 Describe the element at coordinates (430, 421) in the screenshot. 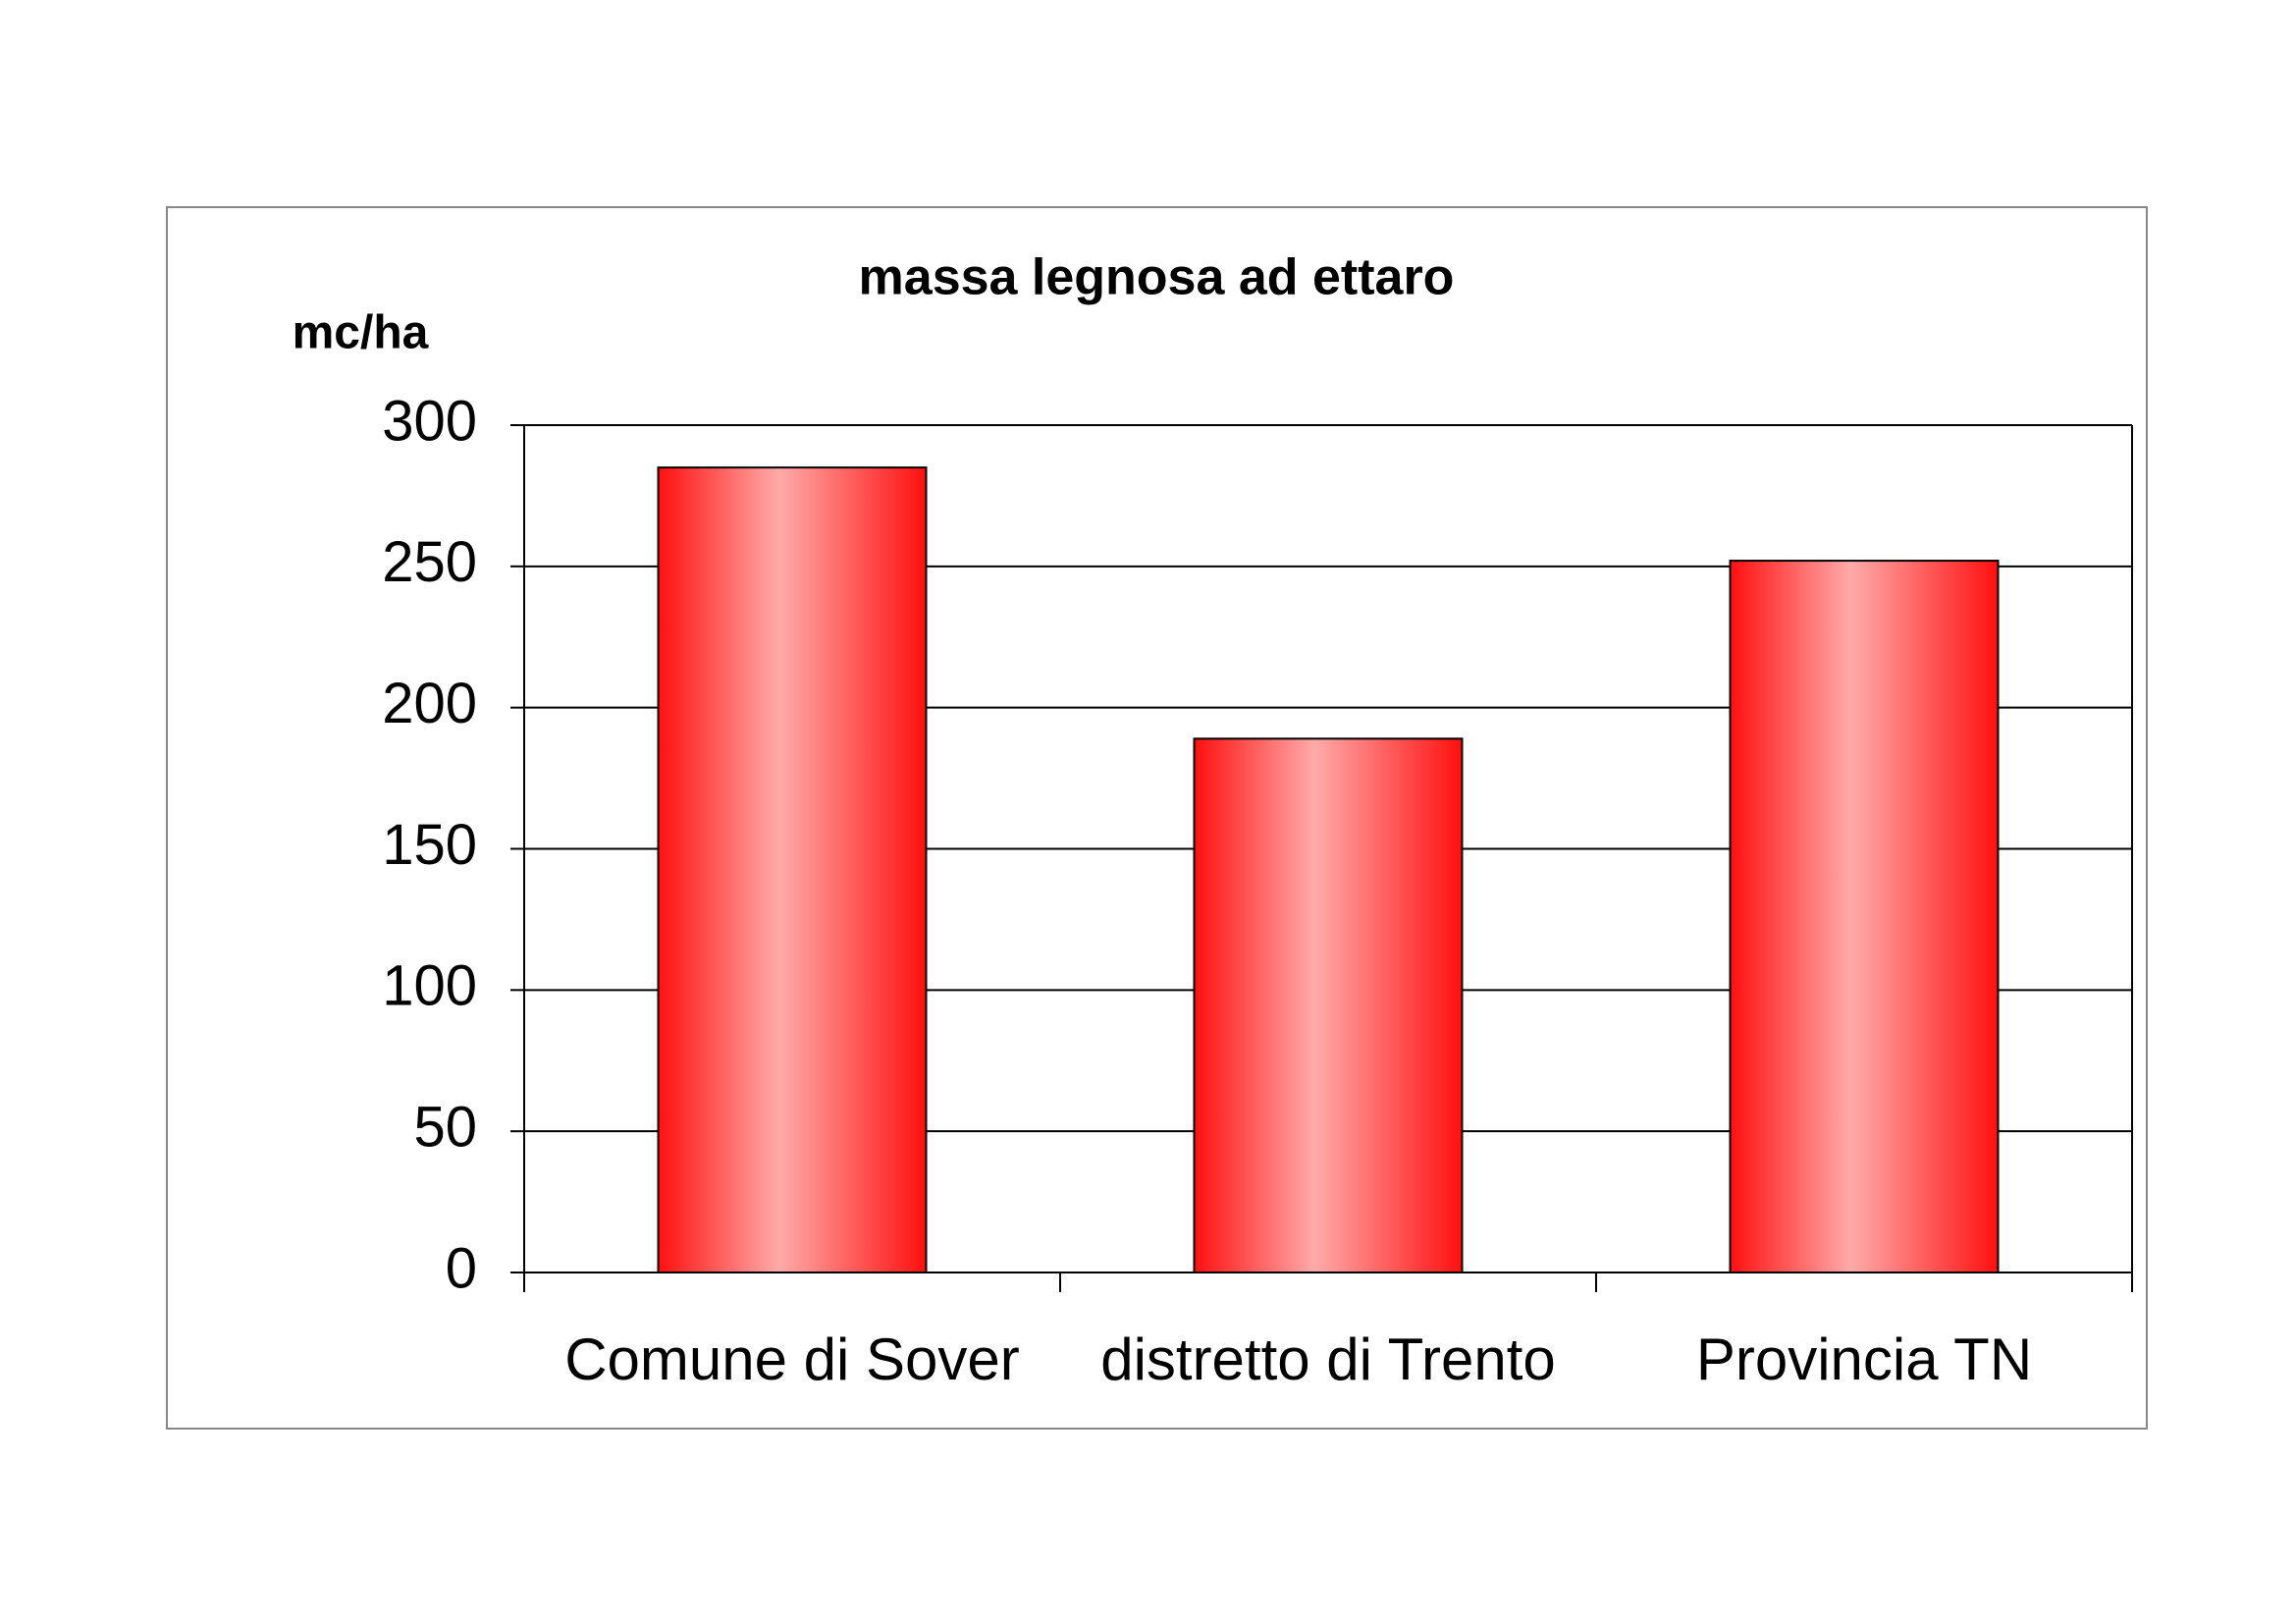

I see `y-tick-label: 300` at that location.